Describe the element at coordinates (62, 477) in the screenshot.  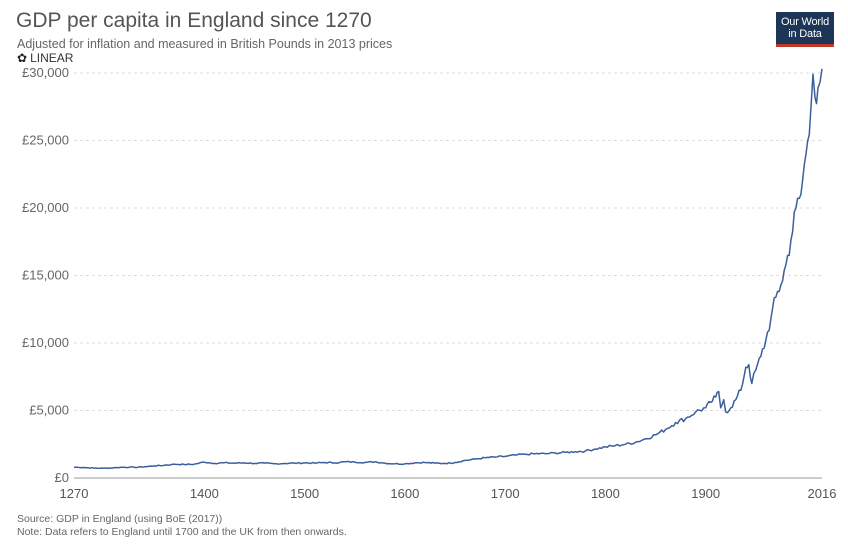
I see `y-tick-label: £0` at that location.